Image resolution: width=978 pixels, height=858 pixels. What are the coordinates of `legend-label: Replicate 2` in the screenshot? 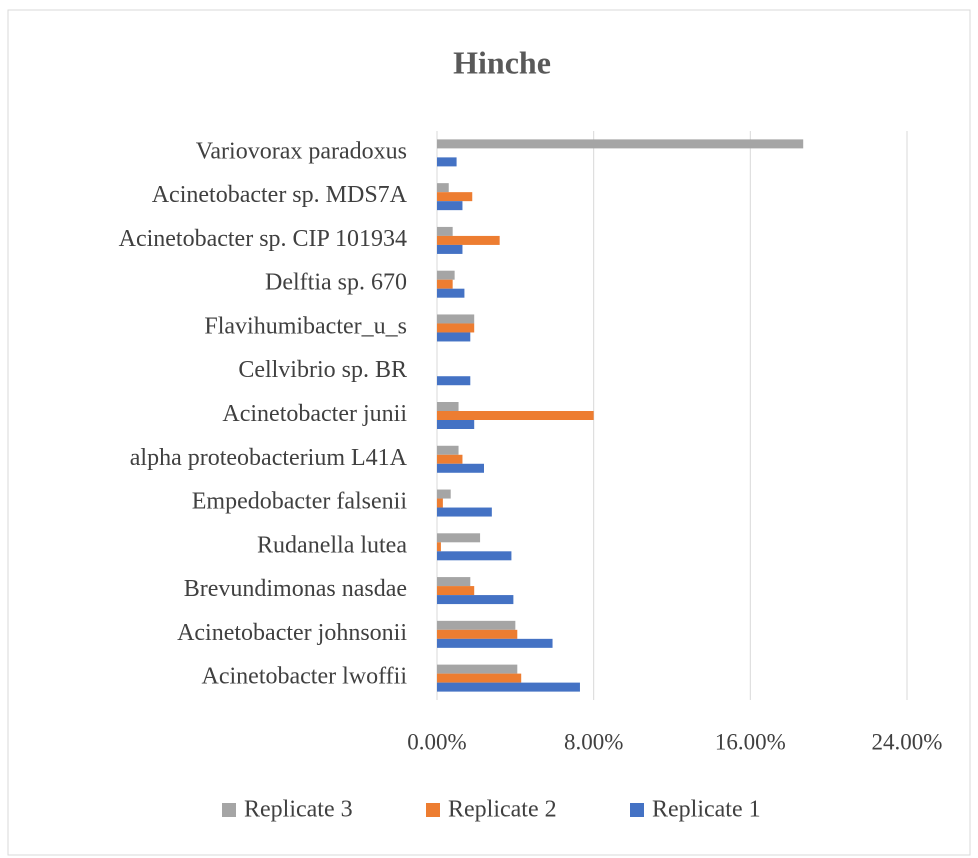 It's located at (502, 810).